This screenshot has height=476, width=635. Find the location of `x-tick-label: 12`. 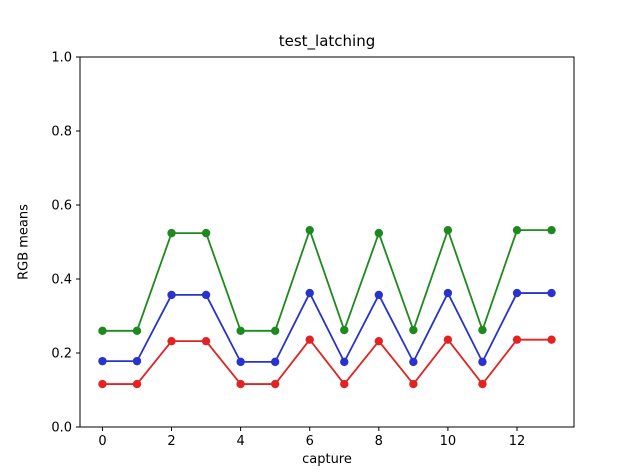

x-tick-label: 12 is located at coordinates (517, 441).